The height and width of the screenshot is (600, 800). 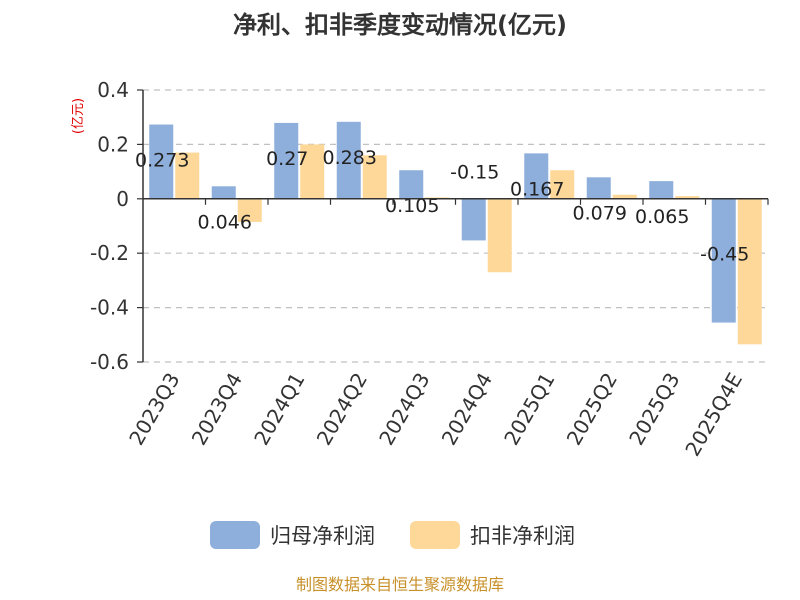 What do you see at coordinates (322, 536) in the screenshot?
I see `legend-label-series1: 归母净利润` at bounding box center [322, 536].